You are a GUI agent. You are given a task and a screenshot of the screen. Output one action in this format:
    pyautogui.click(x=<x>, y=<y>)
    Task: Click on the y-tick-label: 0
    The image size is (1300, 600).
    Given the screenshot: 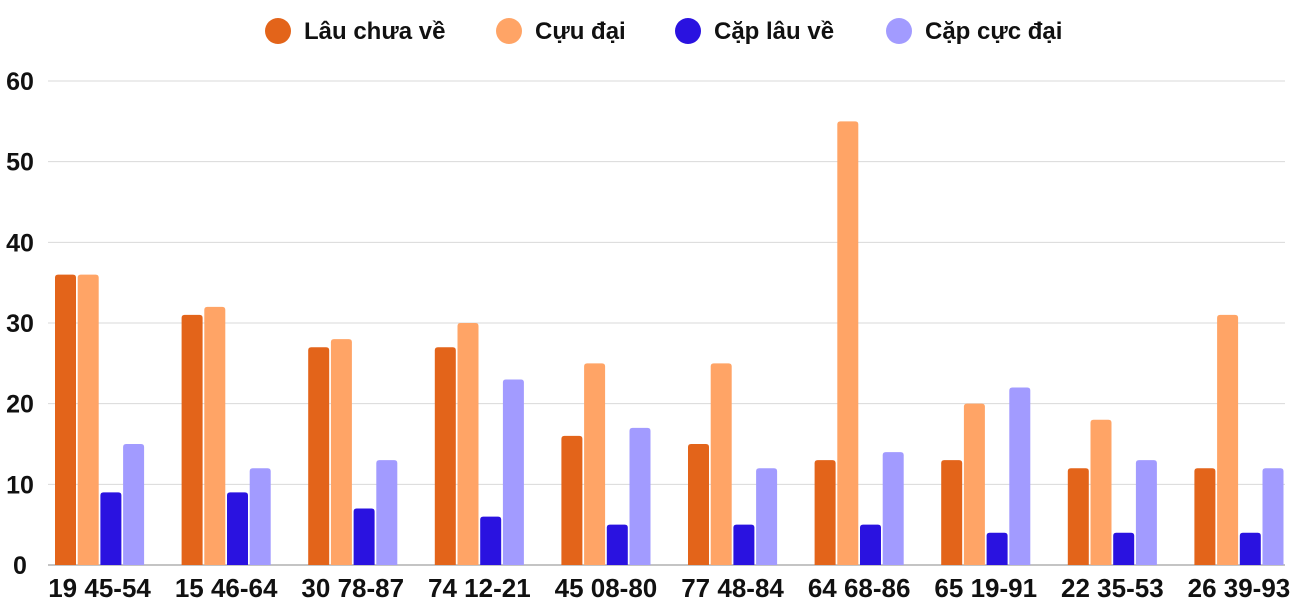 What is the action you would take?
    pyautogui.click(x=20, y=566)
    